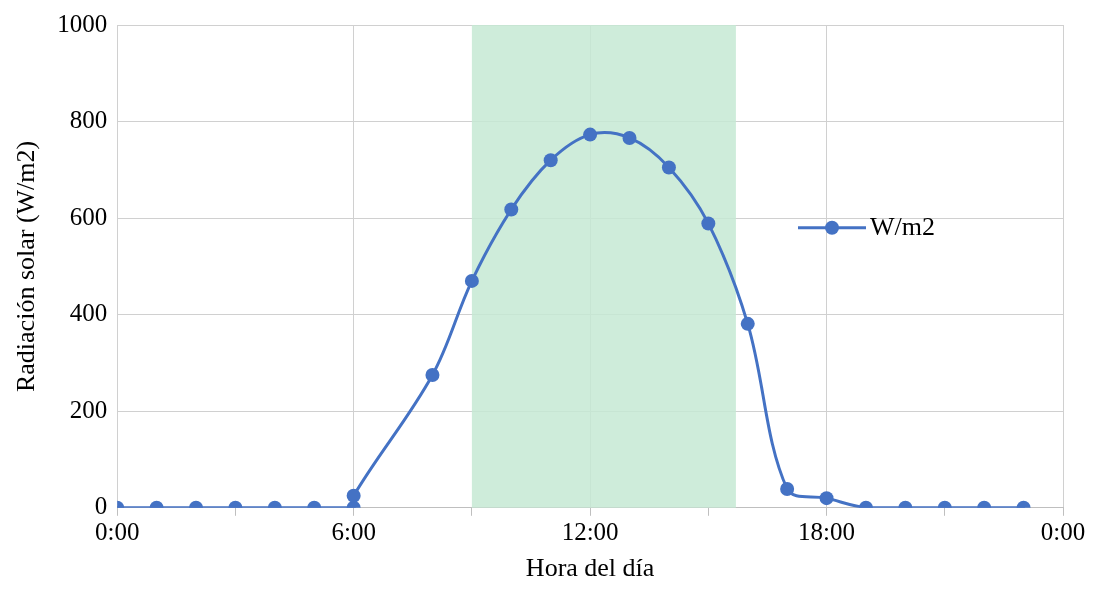 This screenshot has height=595, width=1101. What do you see at coordinates (353, 532) in the screenshot?
I see `x-tick-label: 6:00` at bounding box center [353, 532].